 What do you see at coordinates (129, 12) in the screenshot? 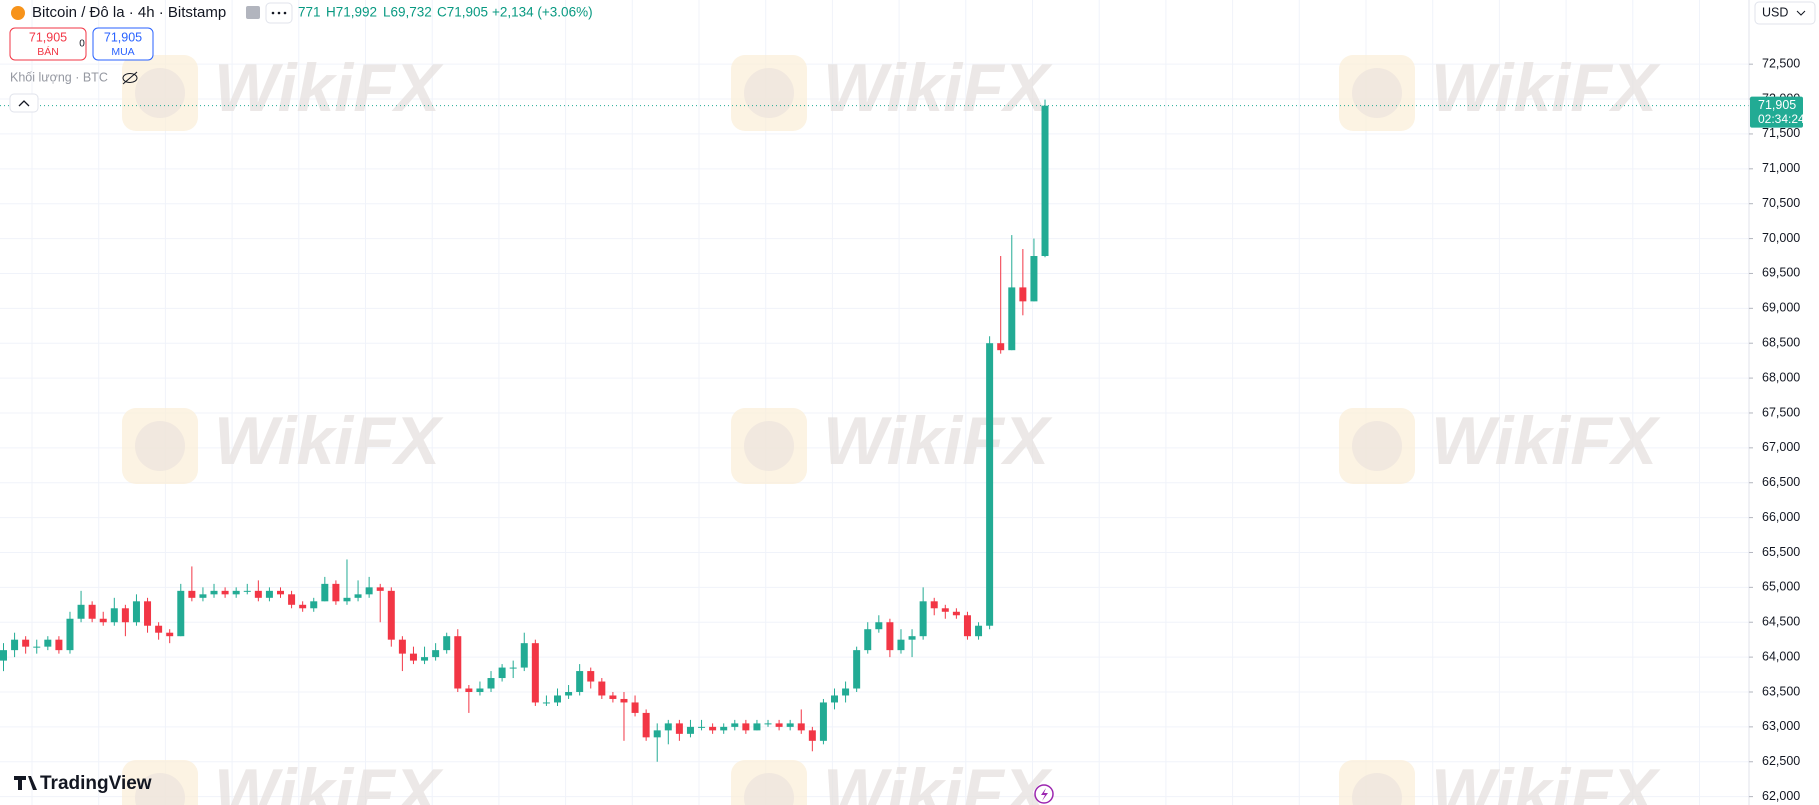
I see `symbol: Bitcoin / Đô la · 4h · Bitstamp` at bounding box center [129, 12].